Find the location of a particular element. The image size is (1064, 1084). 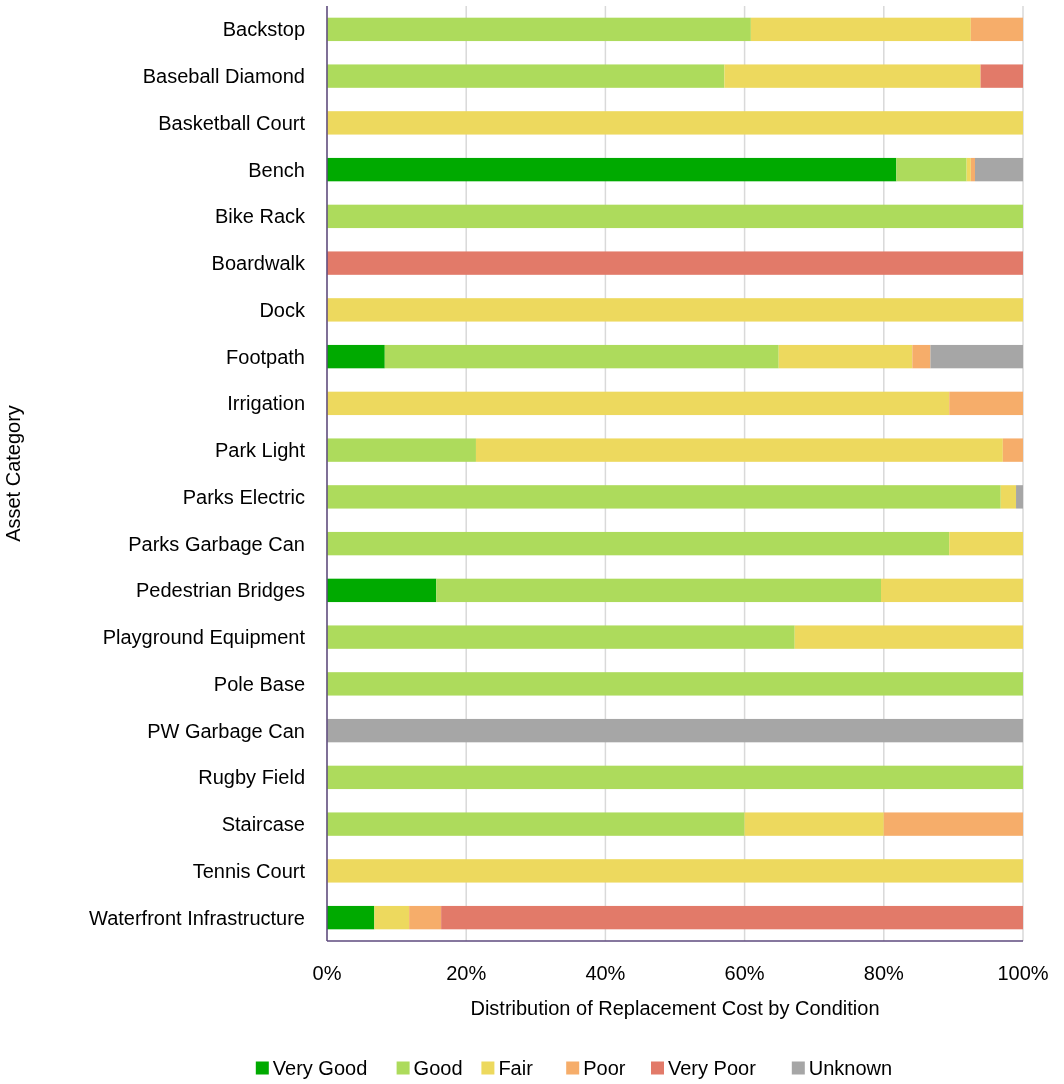

y-tick-label: Baseball Diamond is located at coordinates (223, 76).